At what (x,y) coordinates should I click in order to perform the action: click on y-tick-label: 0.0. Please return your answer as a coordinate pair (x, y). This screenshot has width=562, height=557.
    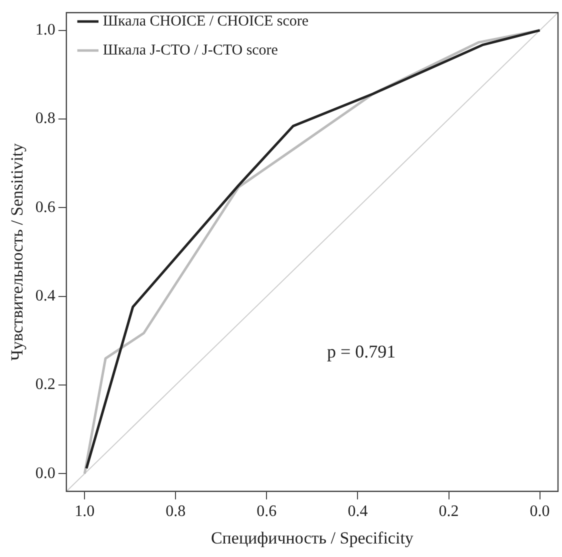
    Looking at the image, I should click on (45, 473).